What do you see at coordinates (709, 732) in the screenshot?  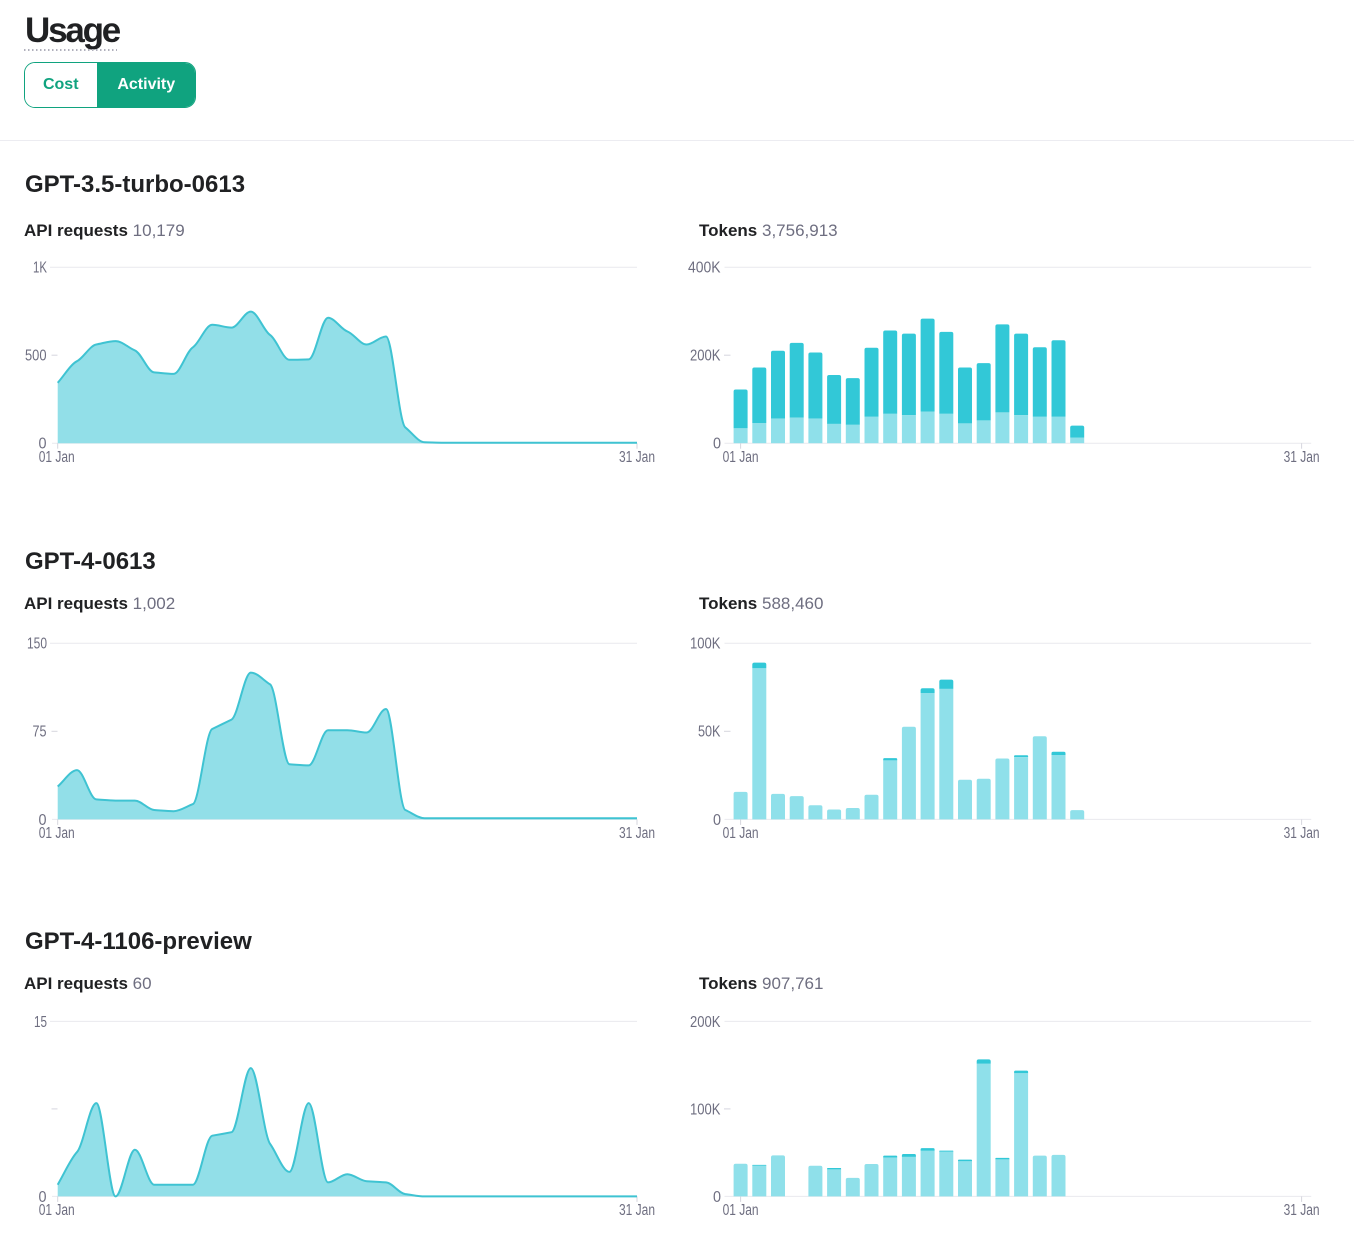 I see `svg-text: 50K` at bounding box center [709, 732].